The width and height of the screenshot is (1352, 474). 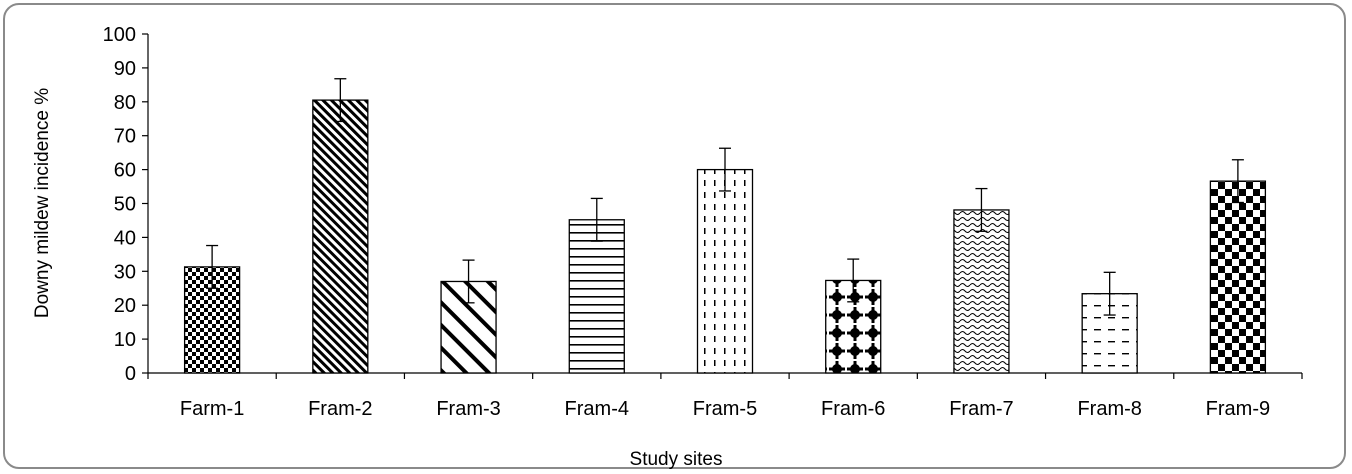 What do you see at coordinates (212, 409) in the screenshot?
I see `x-tick-label: Farm-1` at bounding box center [212, 409].